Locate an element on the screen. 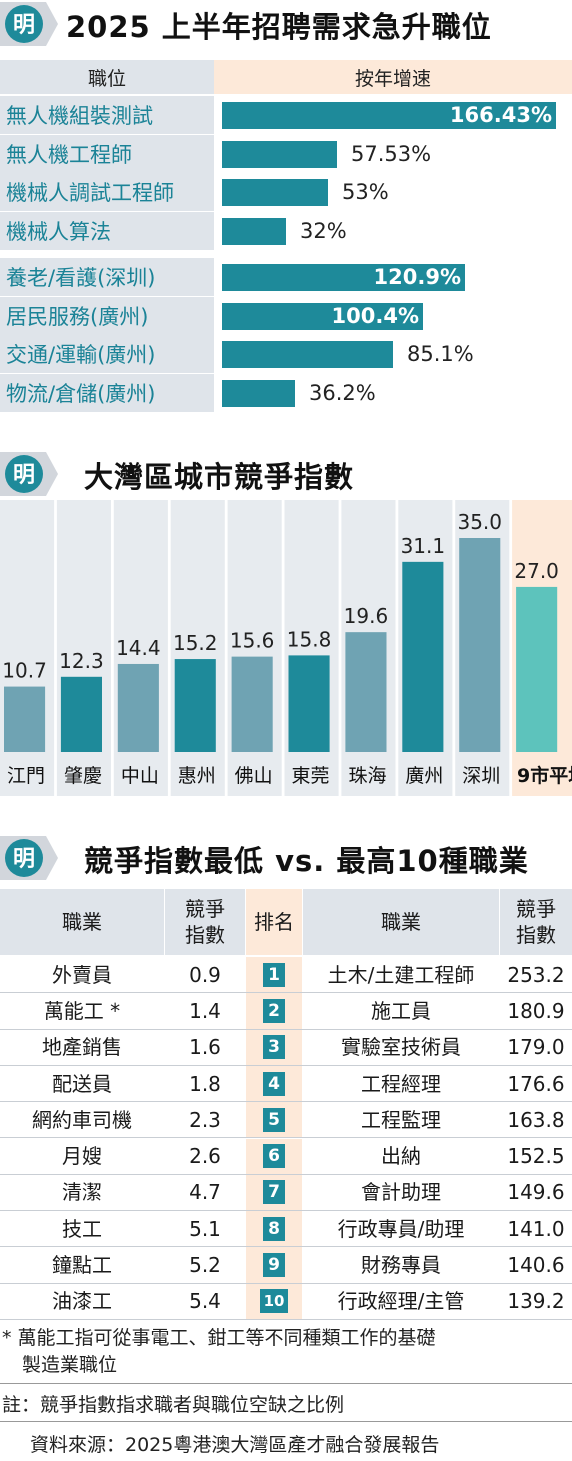  city-category-label: 惠州 is located at coordinates (197, 776).